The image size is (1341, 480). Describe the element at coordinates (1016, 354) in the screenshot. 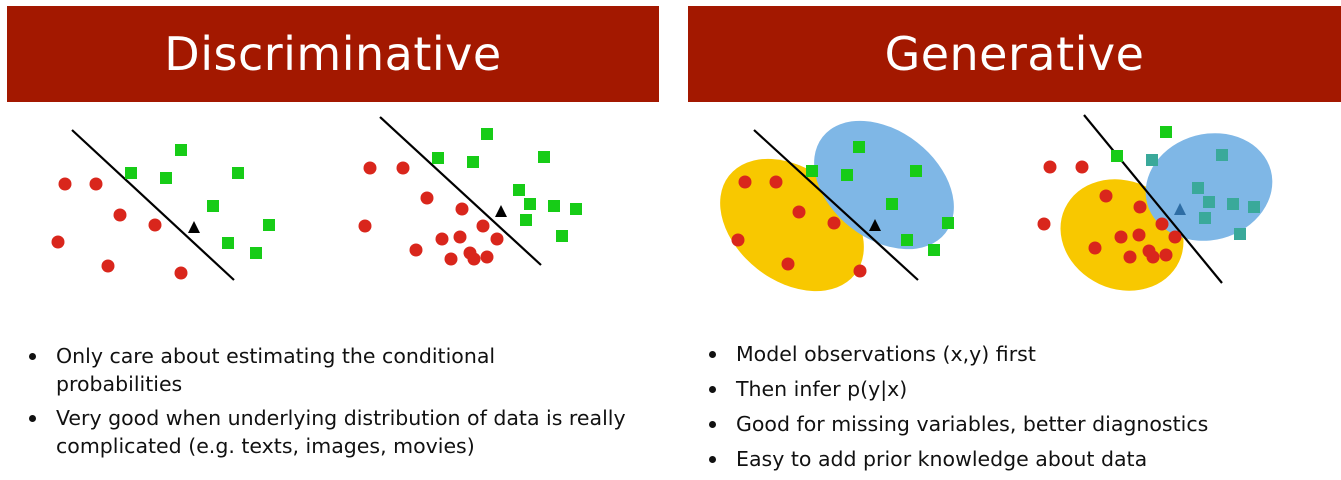

I see `bullet-item: Model observations (x,y) first` at that location.